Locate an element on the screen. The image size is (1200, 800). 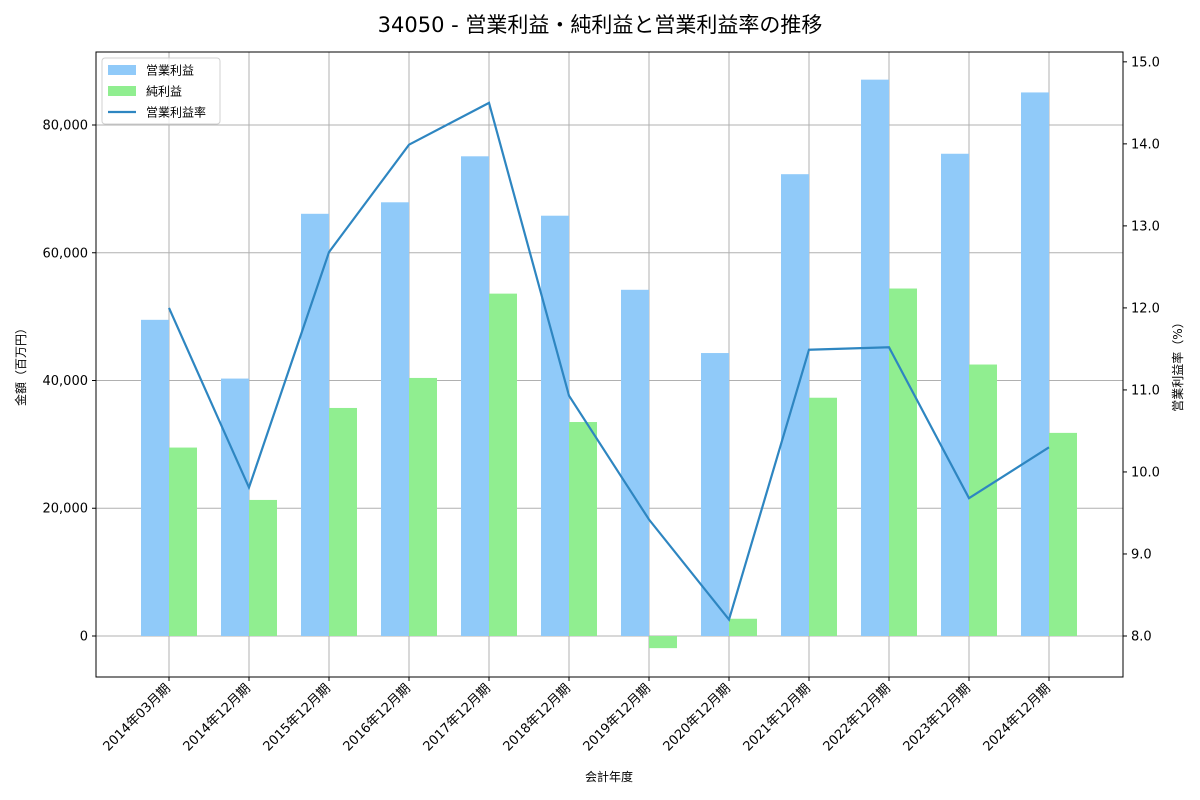
x-tick-label: 2016年12月期 is located at coordinates (377, 717).